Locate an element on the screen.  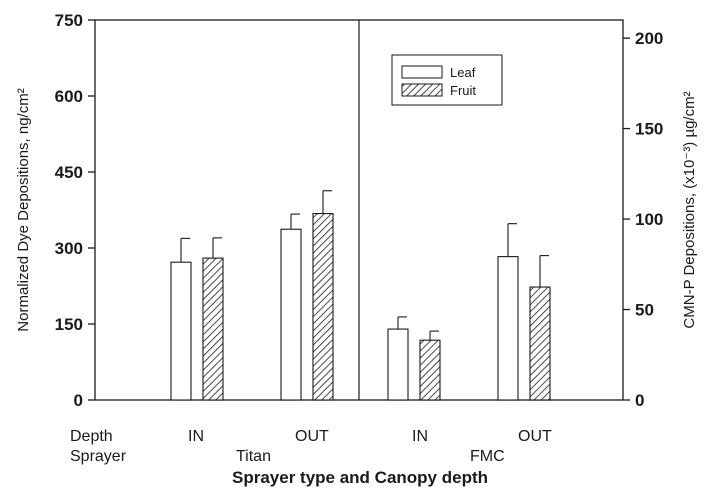
x-label-fmc-out: OUT is located at coordinates (535, 436).